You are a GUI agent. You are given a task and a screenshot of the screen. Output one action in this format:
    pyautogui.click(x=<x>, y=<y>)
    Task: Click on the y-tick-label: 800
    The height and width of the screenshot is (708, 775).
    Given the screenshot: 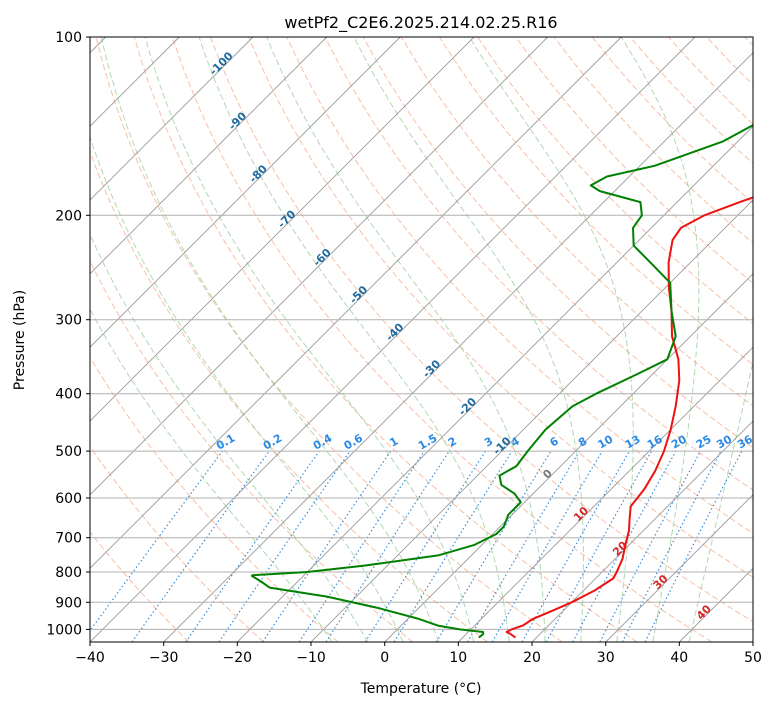 What is the action you would take?
    pyautogui.click(x=68, y=573)
    